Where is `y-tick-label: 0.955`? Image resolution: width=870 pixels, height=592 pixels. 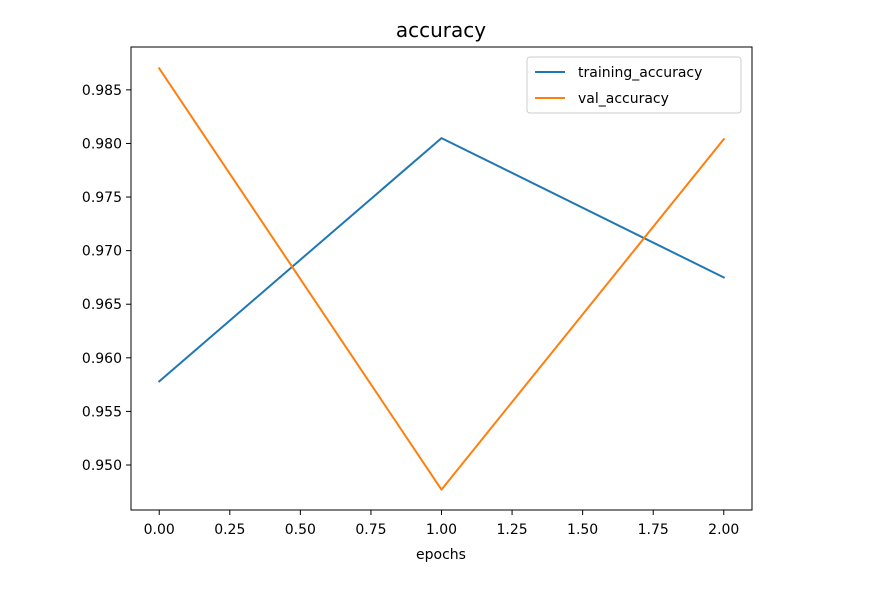
y-tick-label: 0.955 is located at coordinates (102, 412).